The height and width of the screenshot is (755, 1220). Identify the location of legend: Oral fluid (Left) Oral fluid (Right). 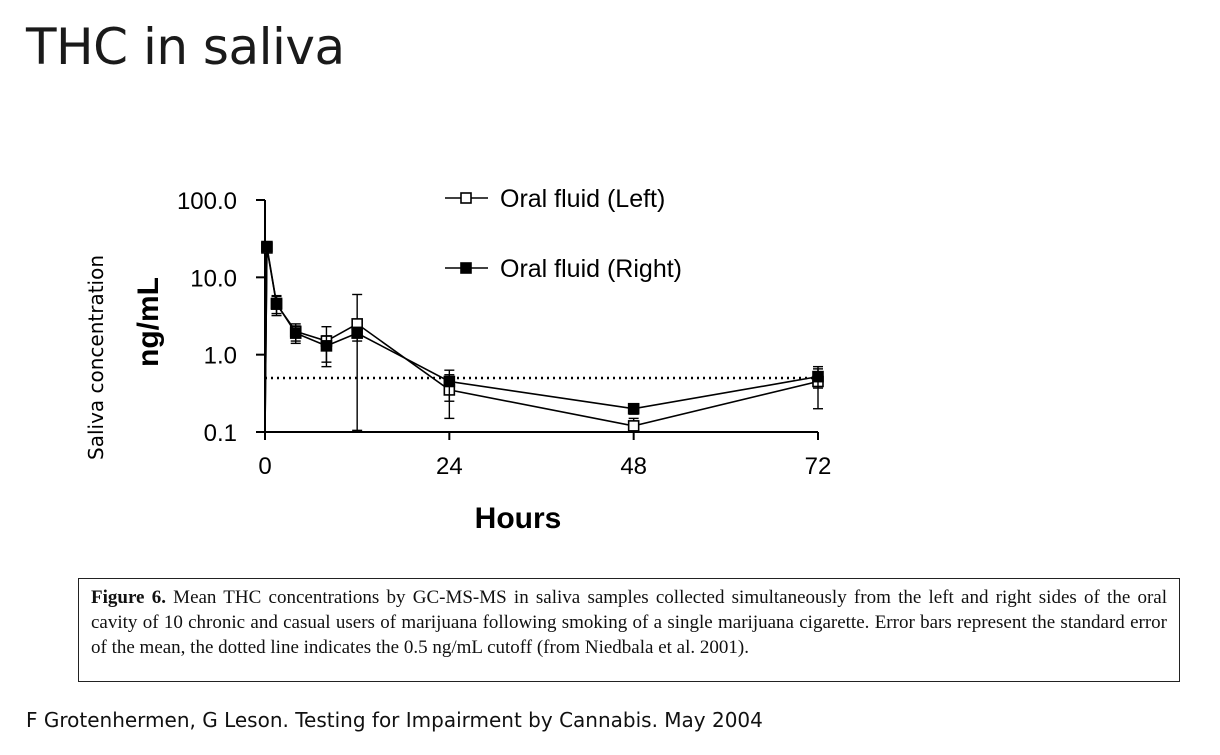
(563, 234).